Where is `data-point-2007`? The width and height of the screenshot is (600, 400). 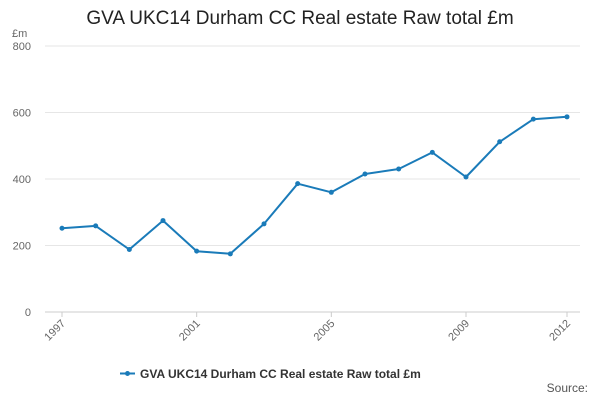 data-point-2007 is located at coordinates (399, 169).